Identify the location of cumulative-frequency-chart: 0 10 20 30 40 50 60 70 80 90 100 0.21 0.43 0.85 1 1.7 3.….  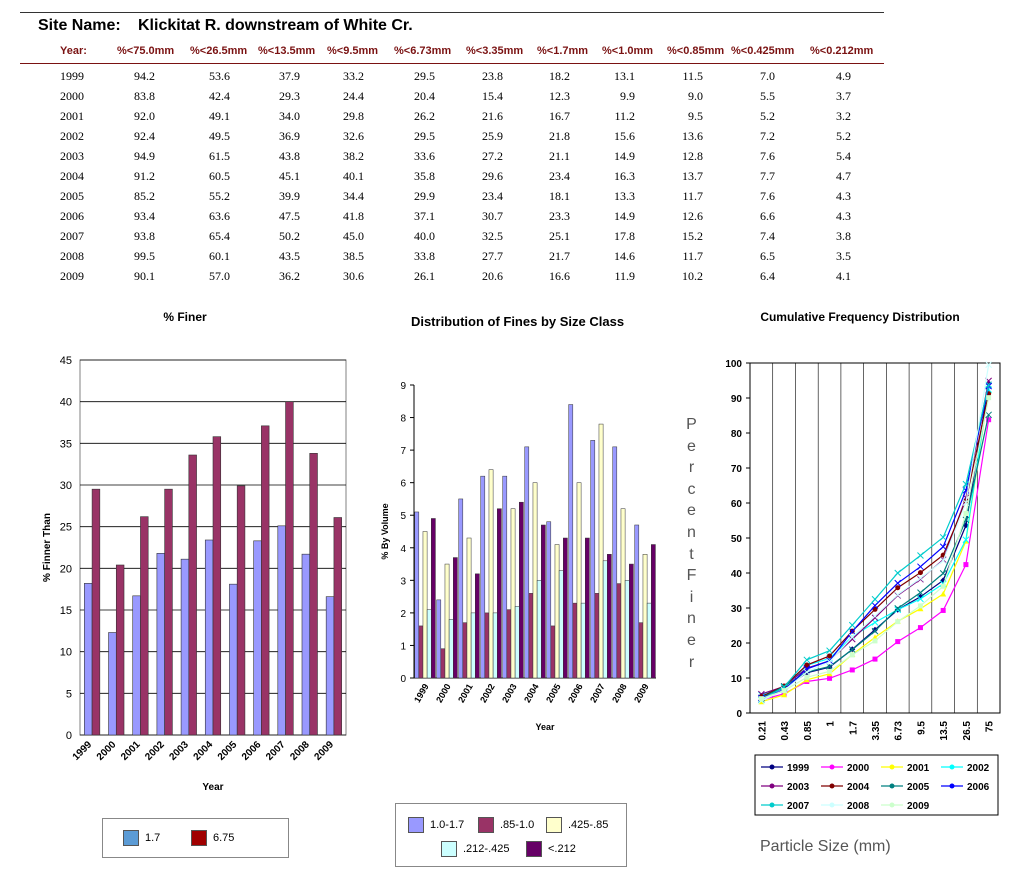
(863, 587).